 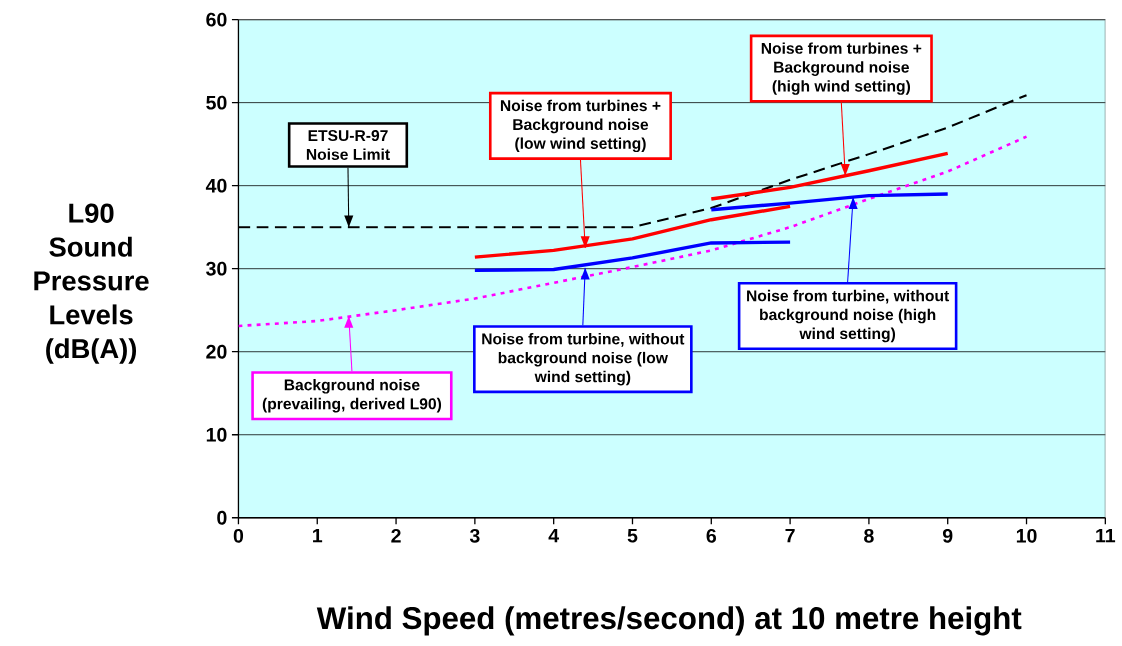 I want to click on y-tick-label: 0, so click(x=222, y=517).